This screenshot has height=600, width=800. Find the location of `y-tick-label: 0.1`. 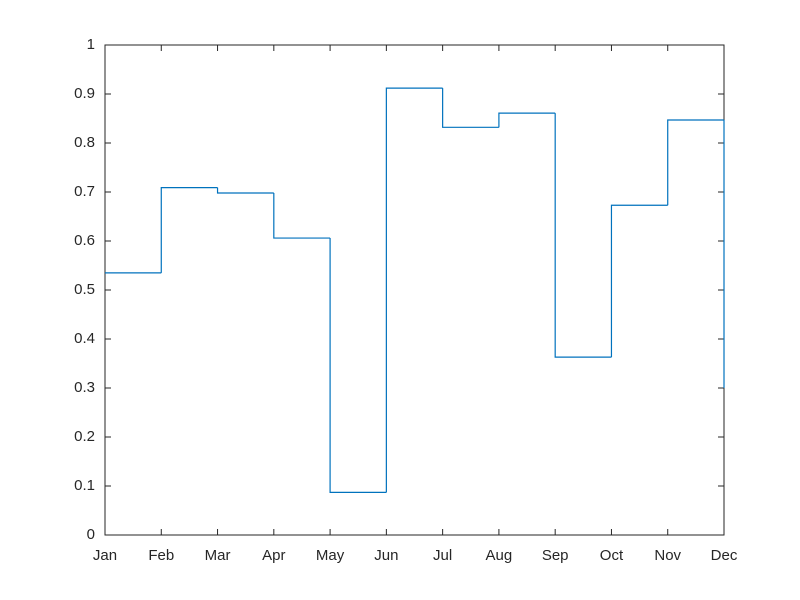

y-tick-label: 0.1 is located at coordinates (84, 485).